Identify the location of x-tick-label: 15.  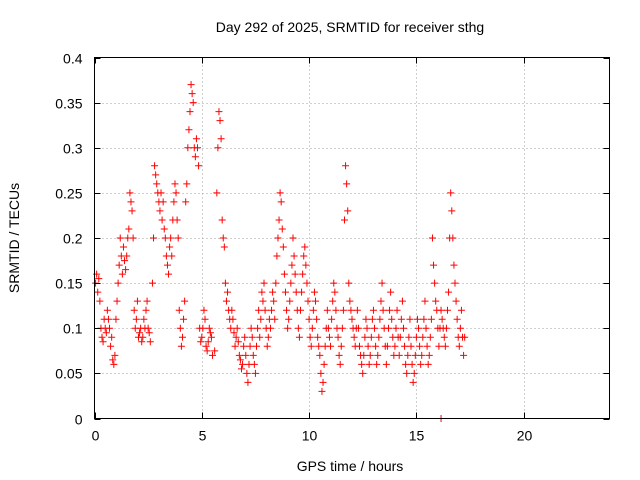
(417, 436).